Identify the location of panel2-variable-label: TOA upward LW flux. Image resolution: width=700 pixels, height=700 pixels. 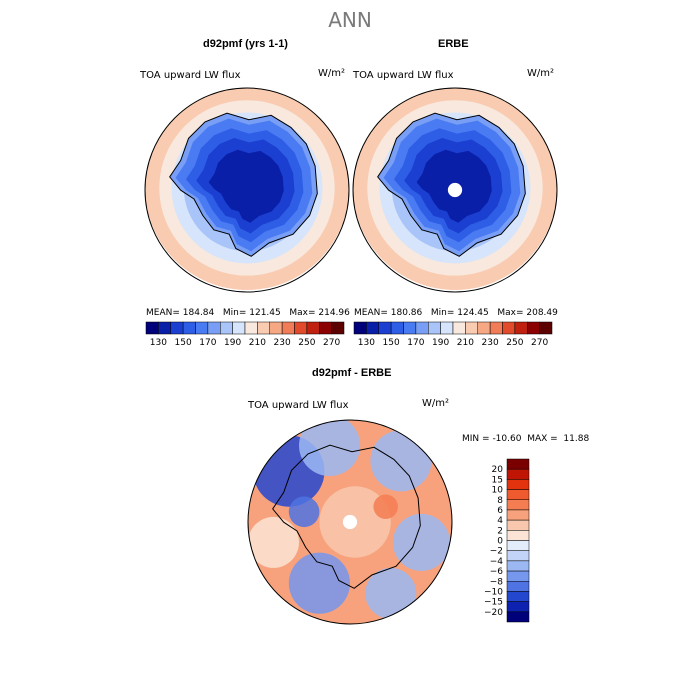
(403, 75).